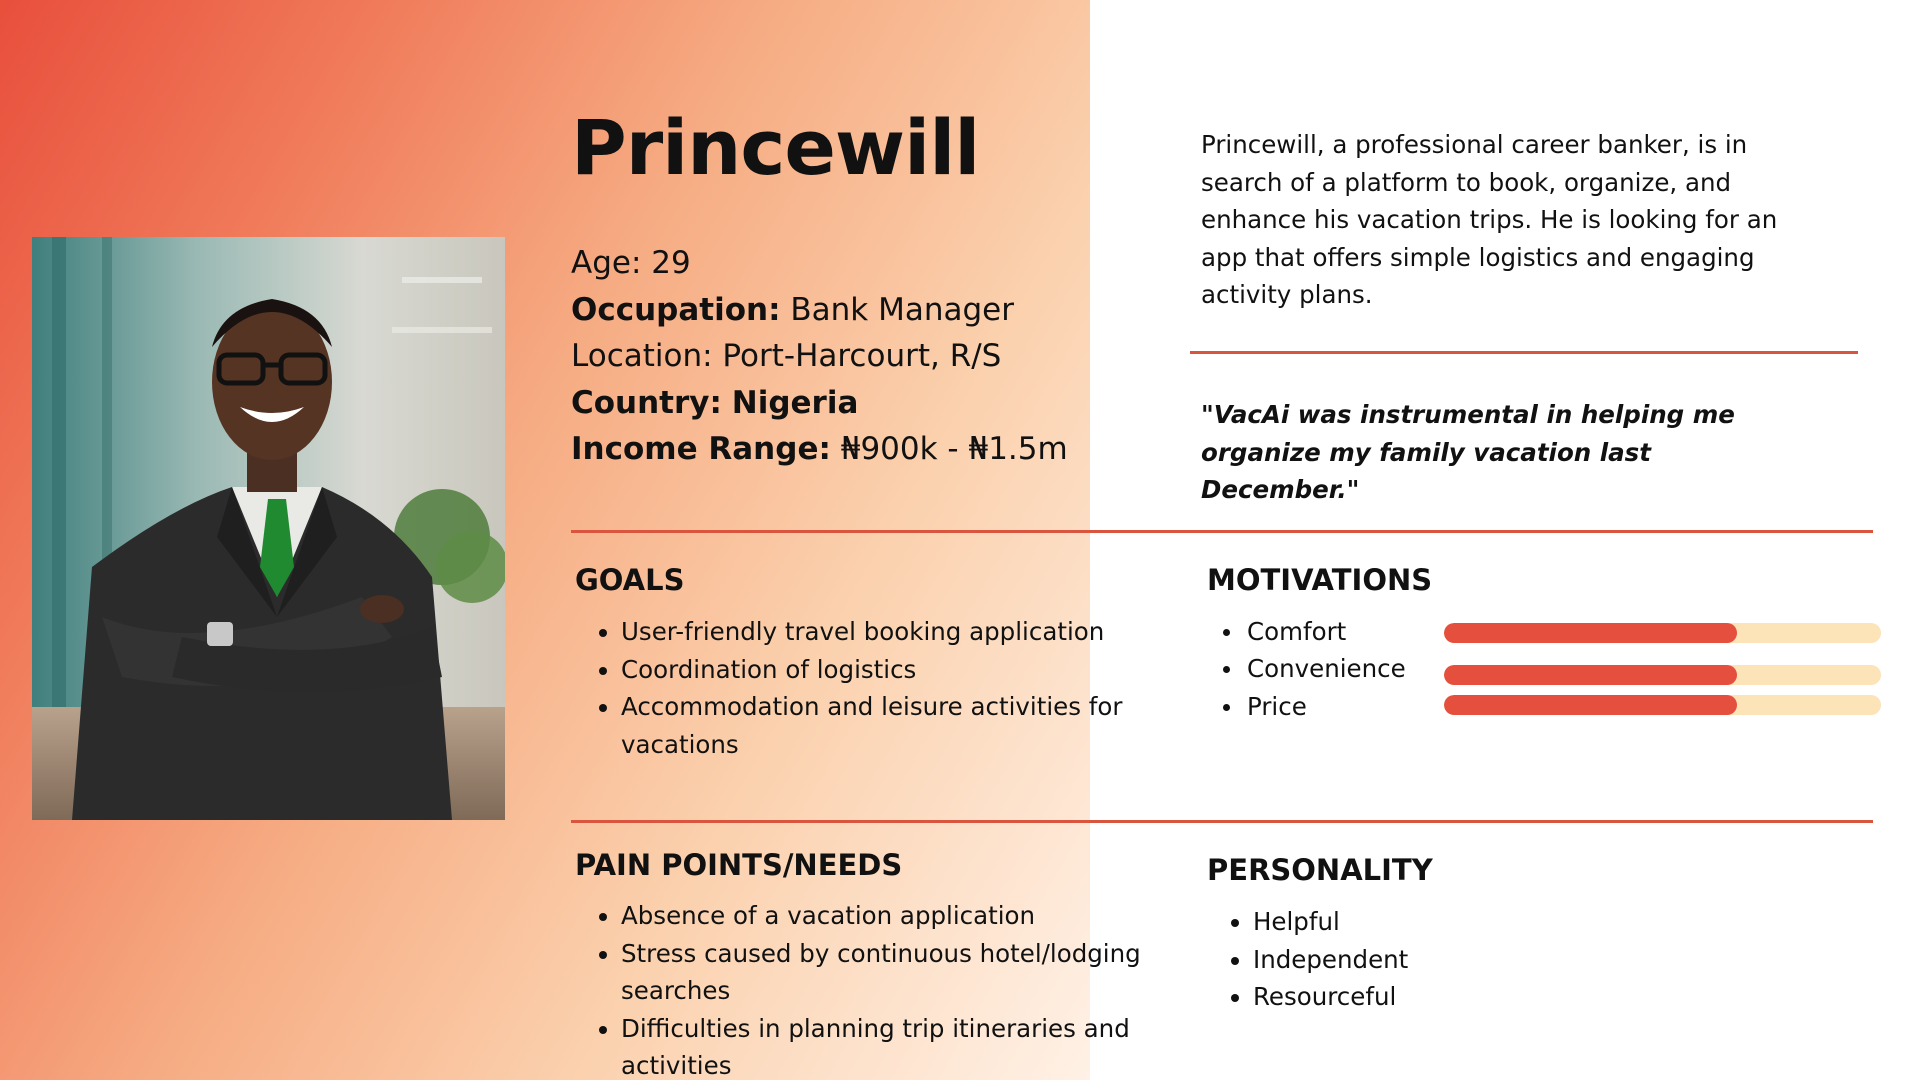  I want to click on motivation-comfort: Comfort, so click(1551, 632).